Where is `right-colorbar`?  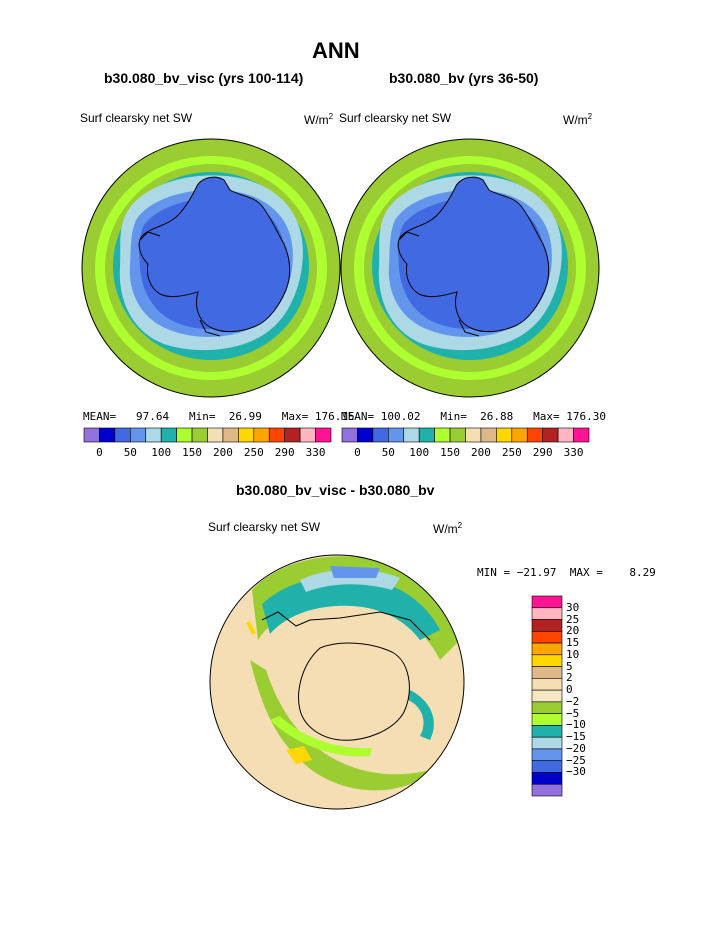
right-colorbar is located at coordinates (465, 435).